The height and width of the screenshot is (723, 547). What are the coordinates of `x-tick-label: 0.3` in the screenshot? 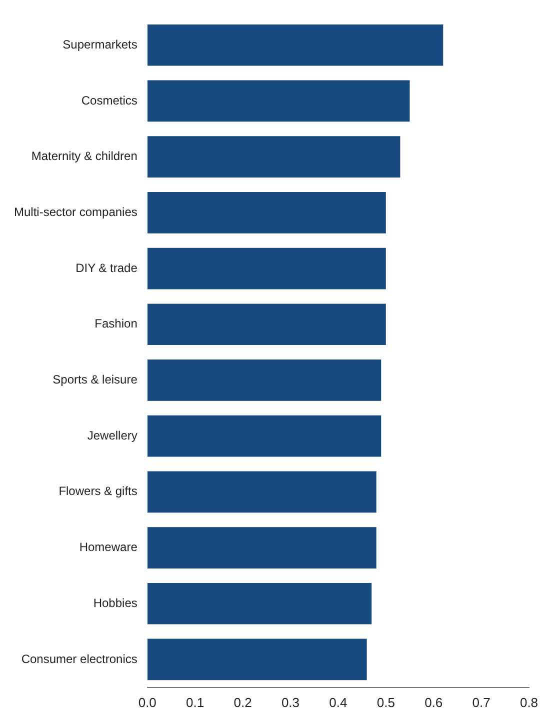 It's located at (290, 702).